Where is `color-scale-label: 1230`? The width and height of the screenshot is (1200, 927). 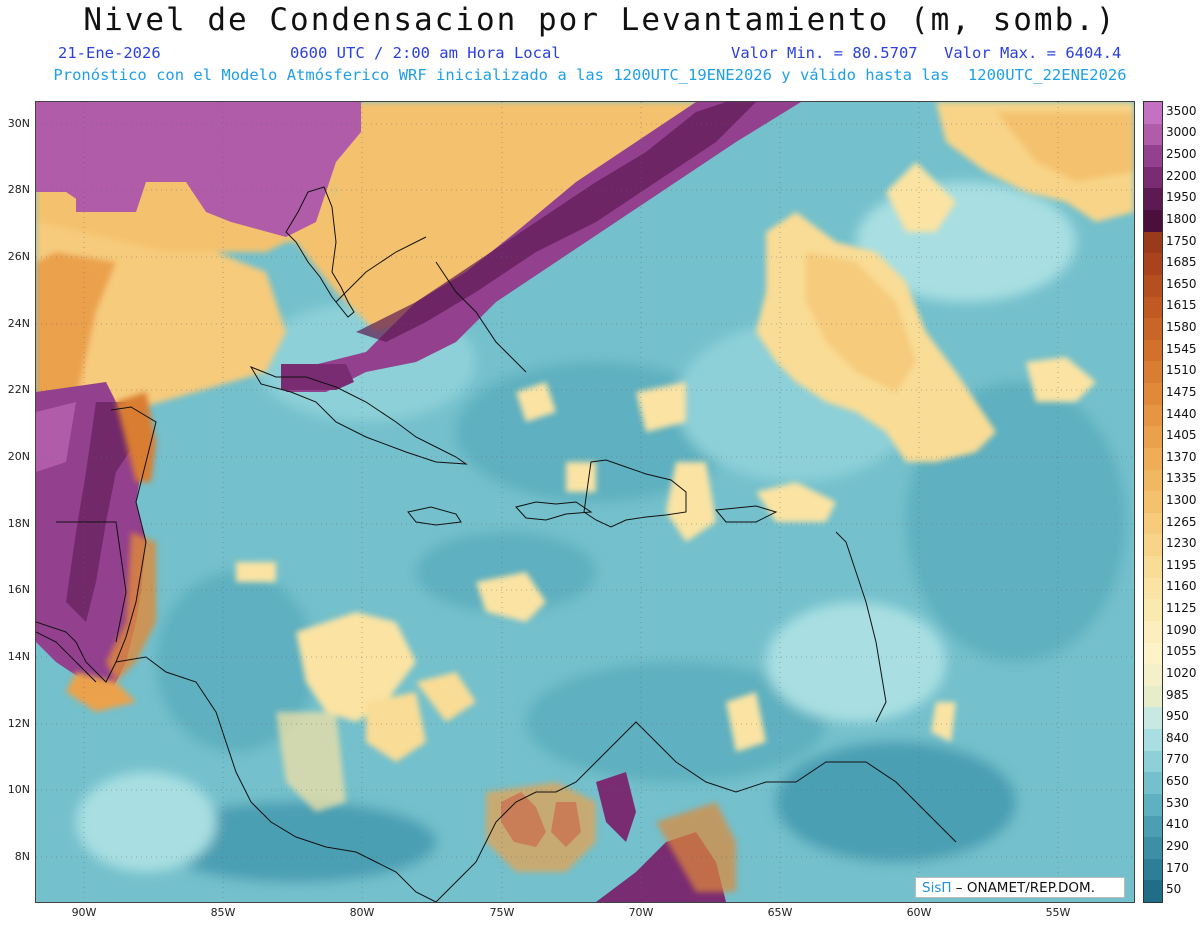 color-scale-label: 1230 is located at coordinates (1181, 543).